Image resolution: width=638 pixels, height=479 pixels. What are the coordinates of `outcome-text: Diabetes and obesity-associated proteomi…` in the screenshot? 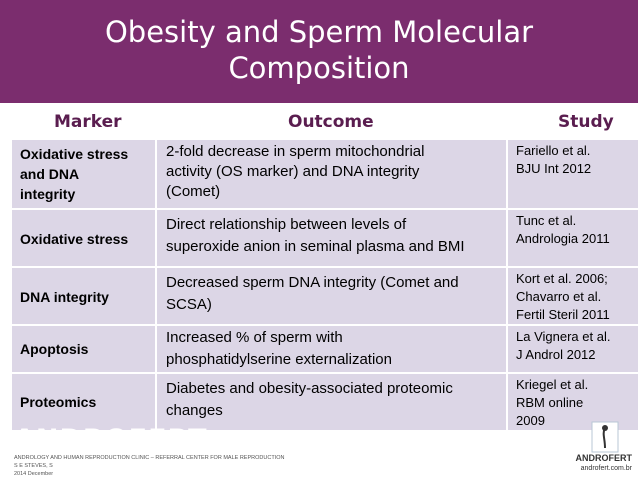 It's located at (309, 388).